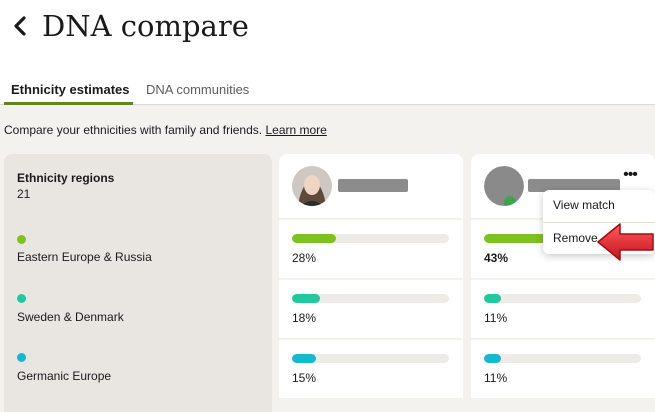 Image resolution: width=655 pixels, height=412 pixels. I want to click on region-name: Germanic Europe, so click(64, 376).